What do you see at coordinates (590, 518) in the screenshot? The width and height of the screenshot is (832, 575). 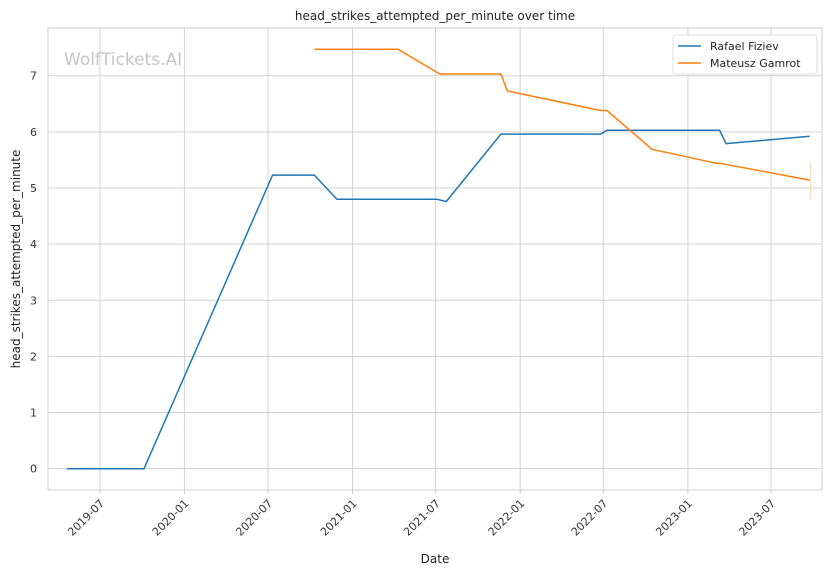 I see `x-tick-label: 2022-07` at bounding box center [590, 518].